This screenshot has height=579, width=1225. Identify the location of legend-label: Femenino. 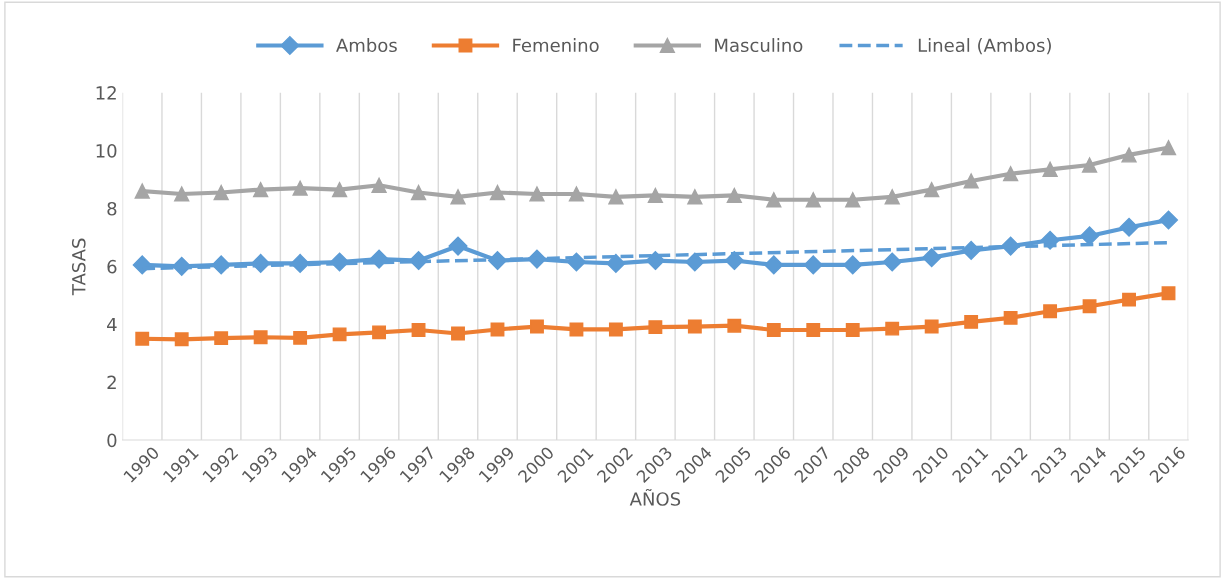
(556, 45).